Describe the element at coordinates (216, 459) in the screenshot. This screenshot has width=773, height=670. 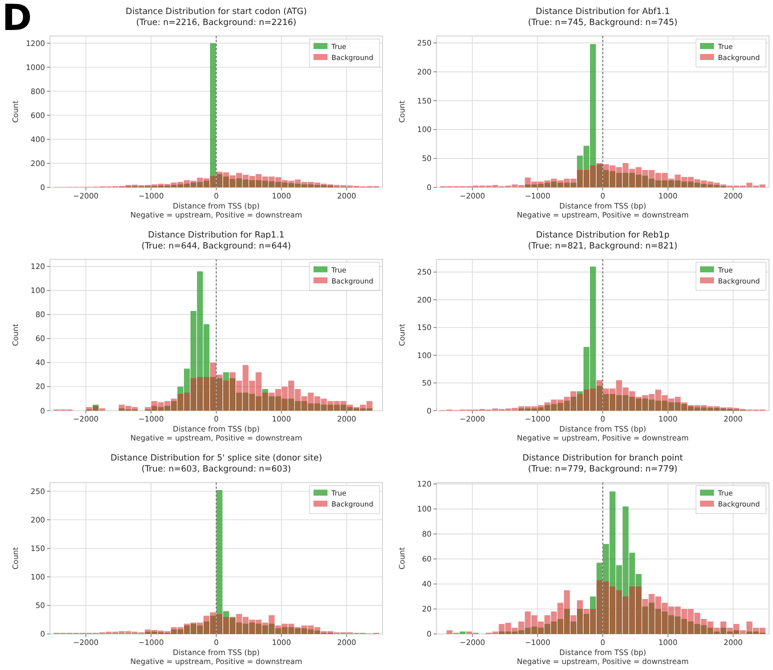
I see `chart-title: Distance Distribution for 5' splice site (donor site)` at that location.